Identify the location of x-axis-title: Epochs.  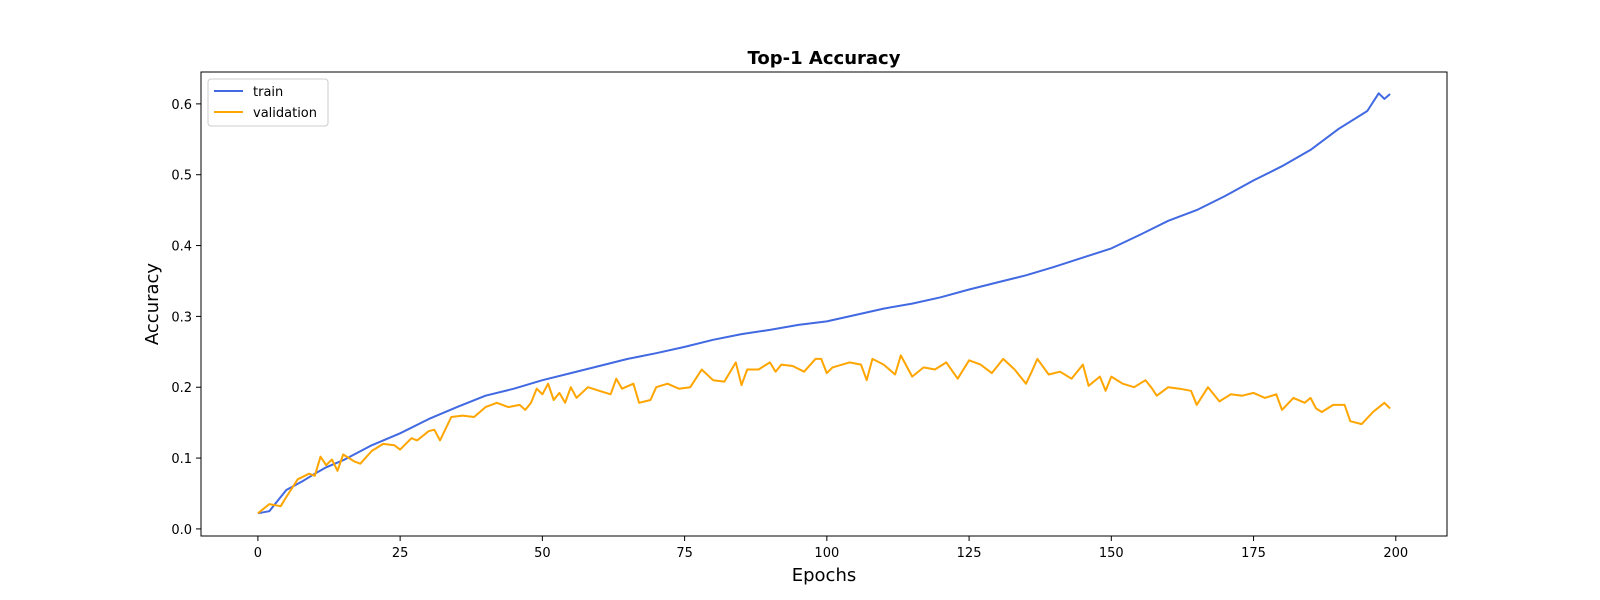
(824, 575).